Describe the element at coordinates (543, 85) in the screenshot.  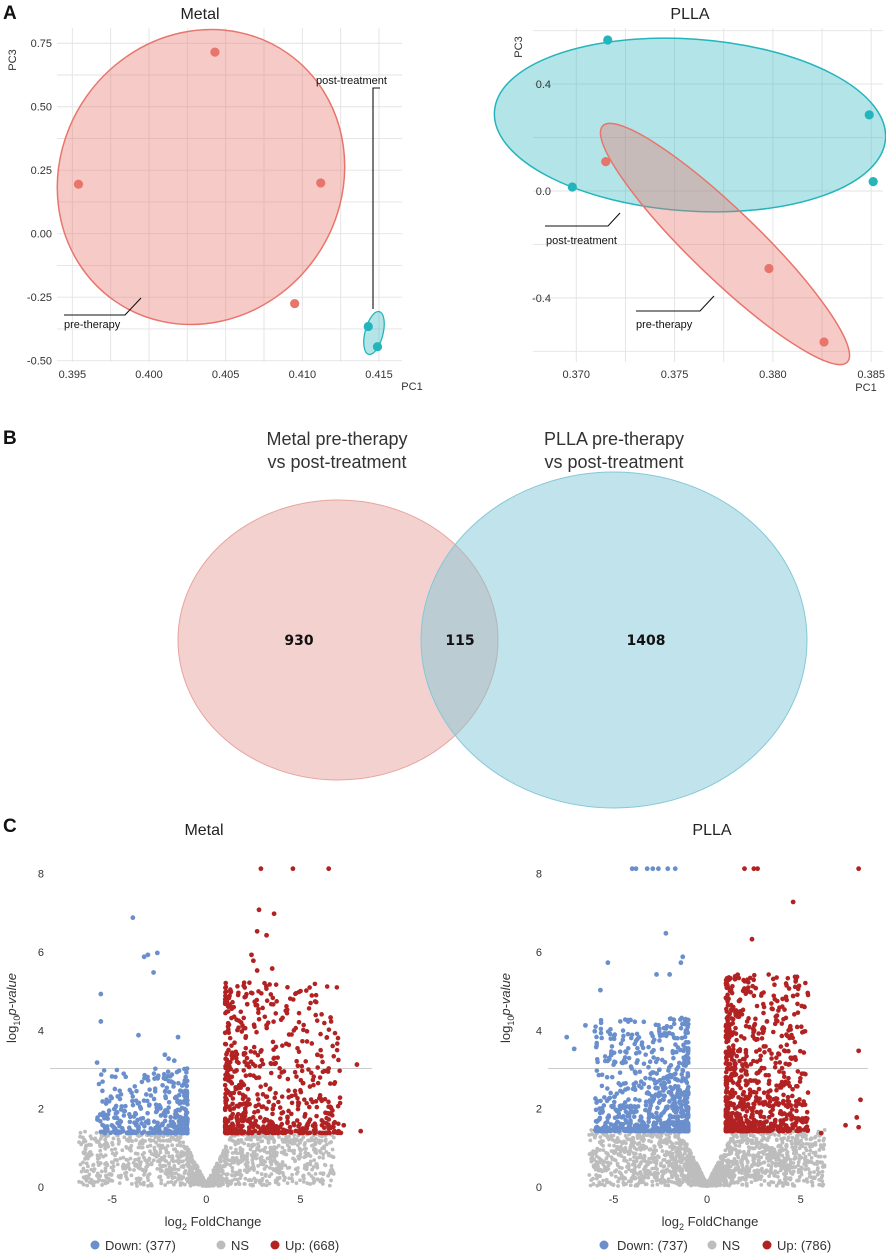
I see `pca-plla-ytick-label: 0.4` at that location.